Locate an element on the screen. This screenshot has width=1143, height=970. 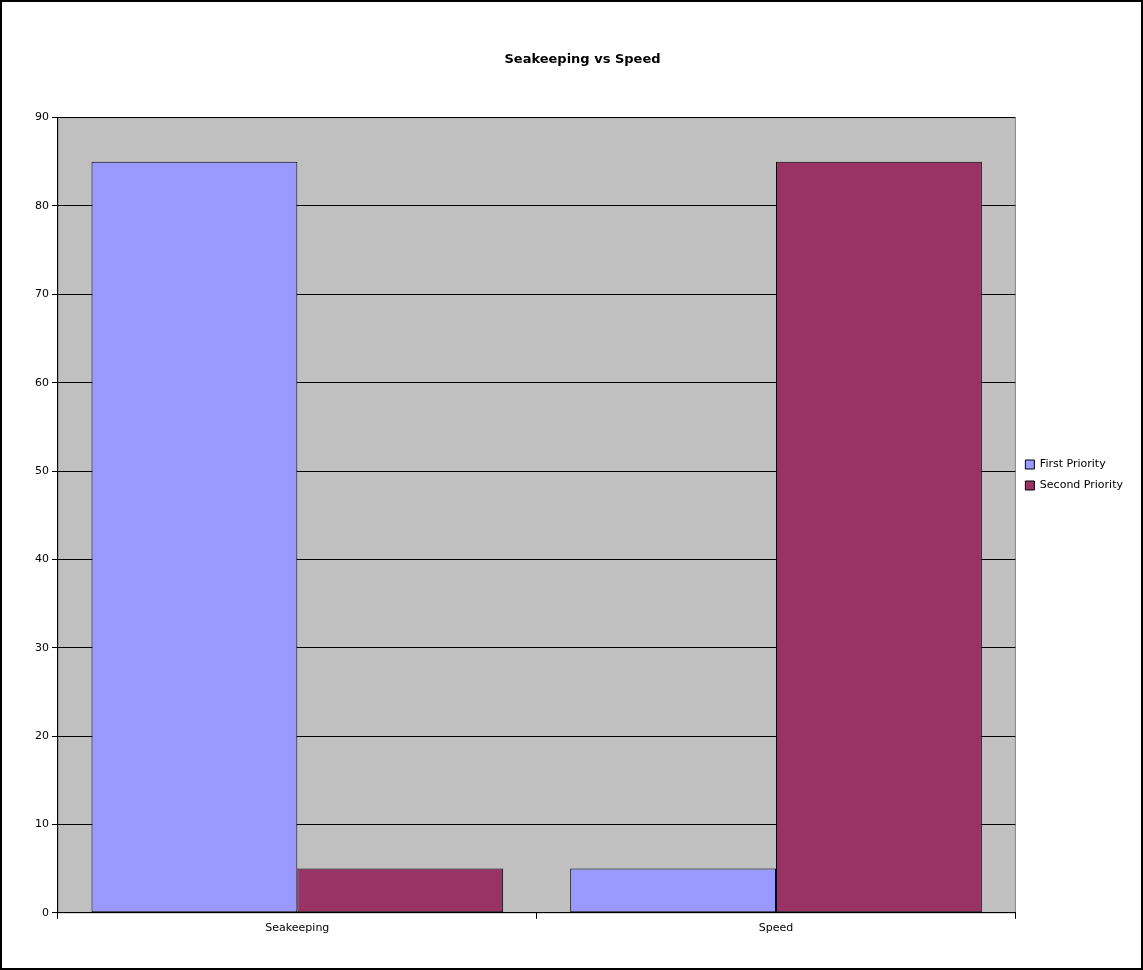
y-tick-label: 50 is located at coordinates (42, 470).